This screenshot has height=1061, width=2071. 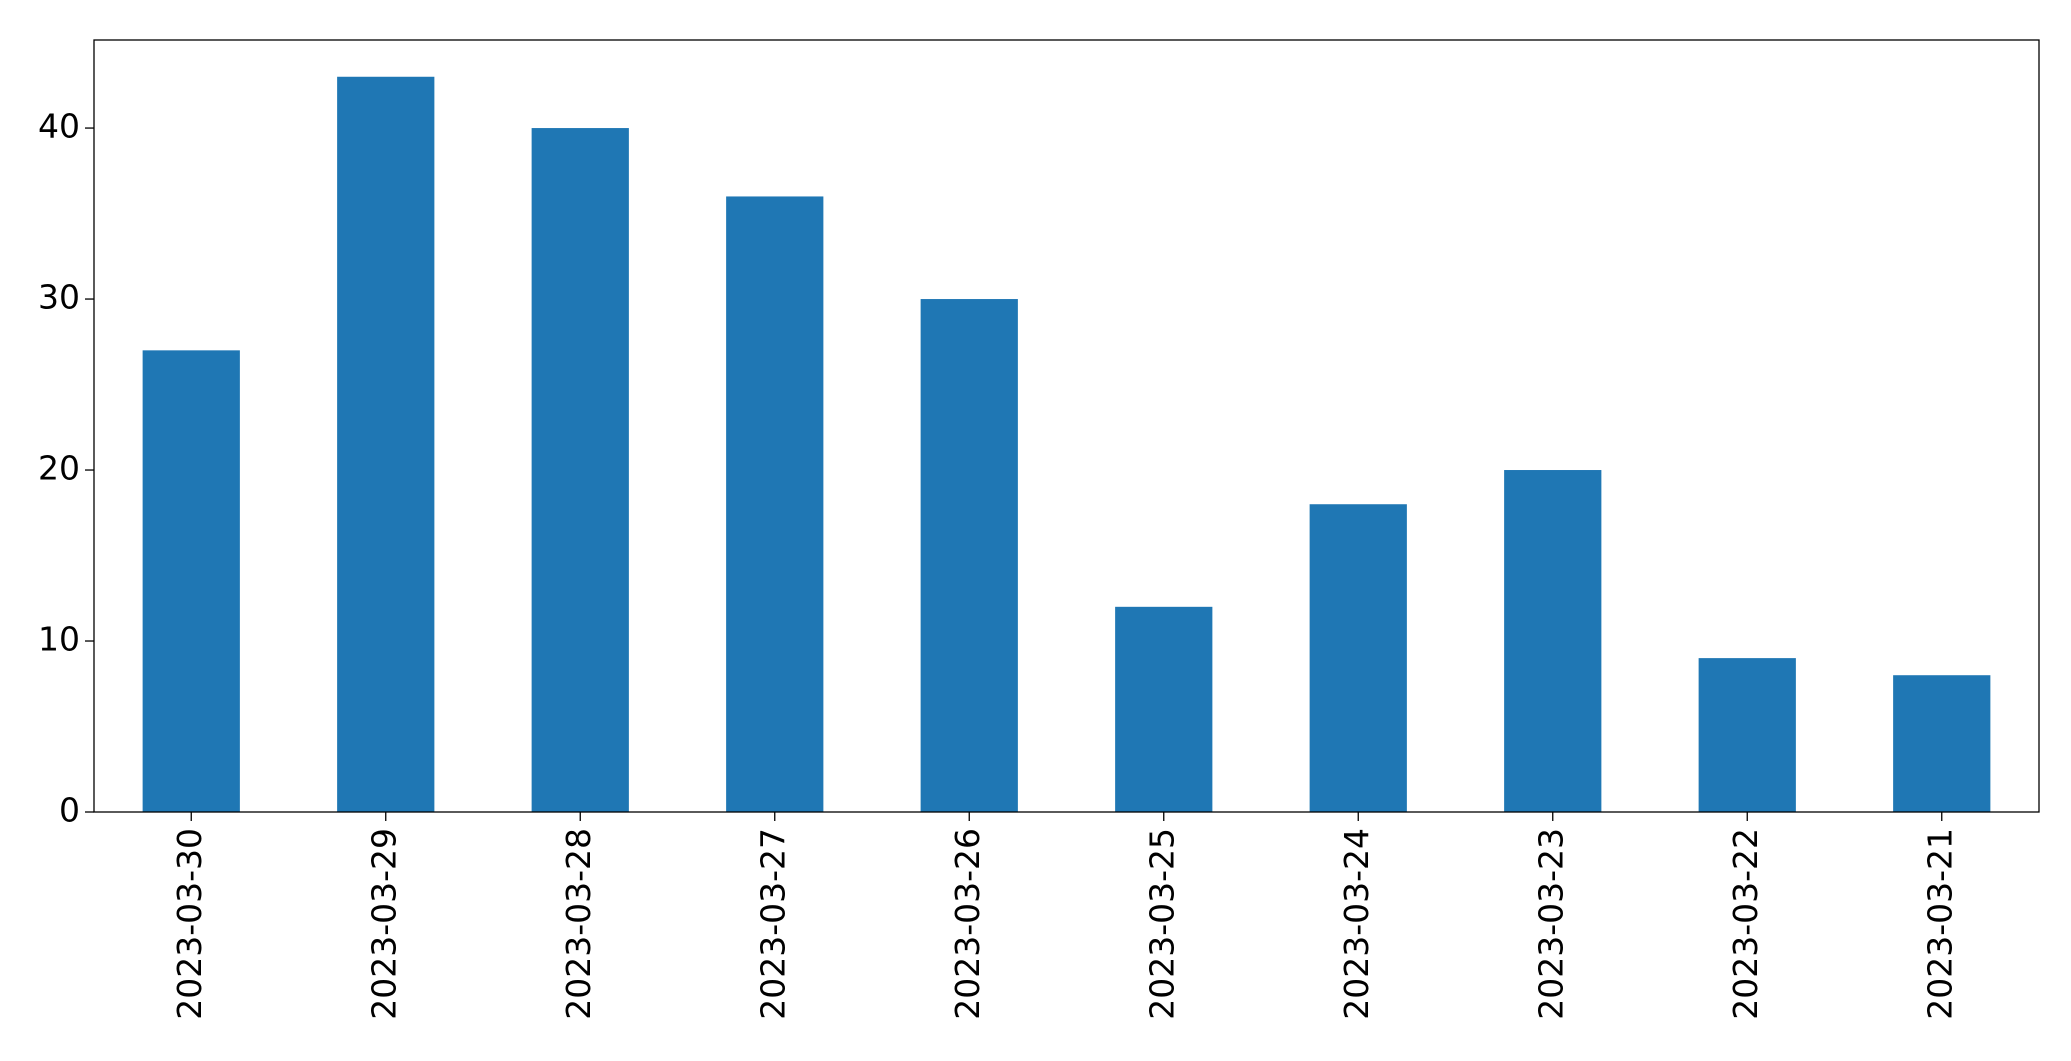 I want to click on y-tick-label: 0, so click(x=69, y=810).